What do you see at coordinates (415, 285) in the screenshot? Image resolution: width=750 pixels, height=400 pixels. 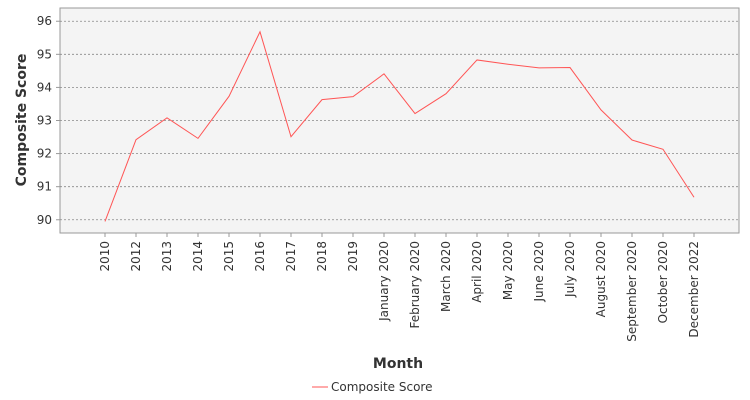 I see `x-tick-label: February 2020` at bounding box center [415, 285].